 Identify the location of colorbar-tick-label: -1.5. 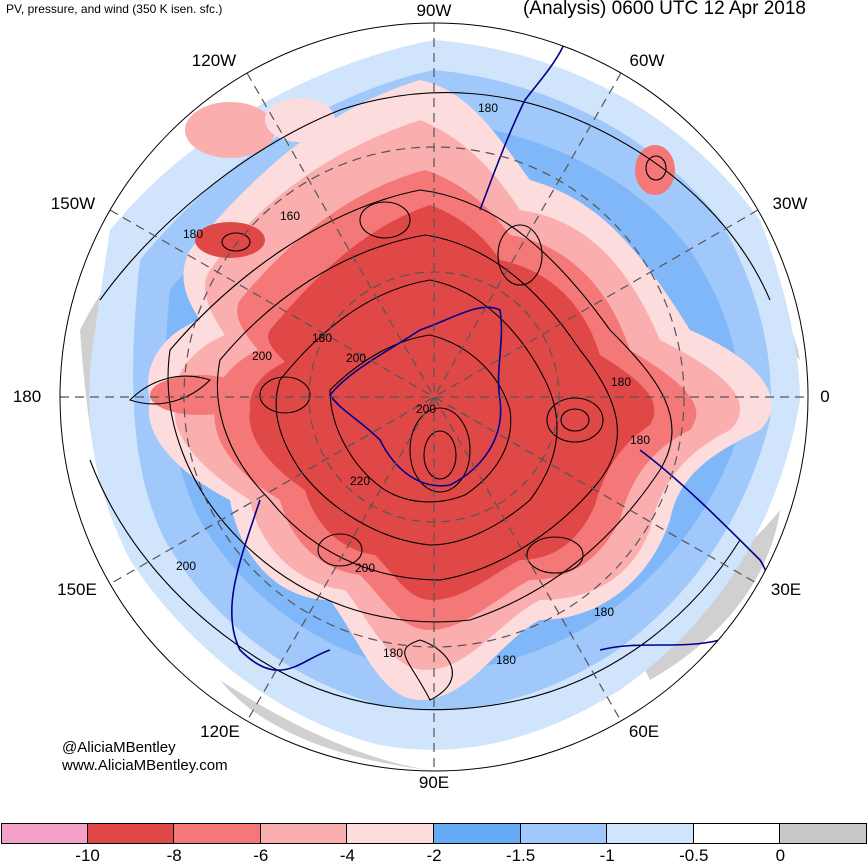
(520, 855).